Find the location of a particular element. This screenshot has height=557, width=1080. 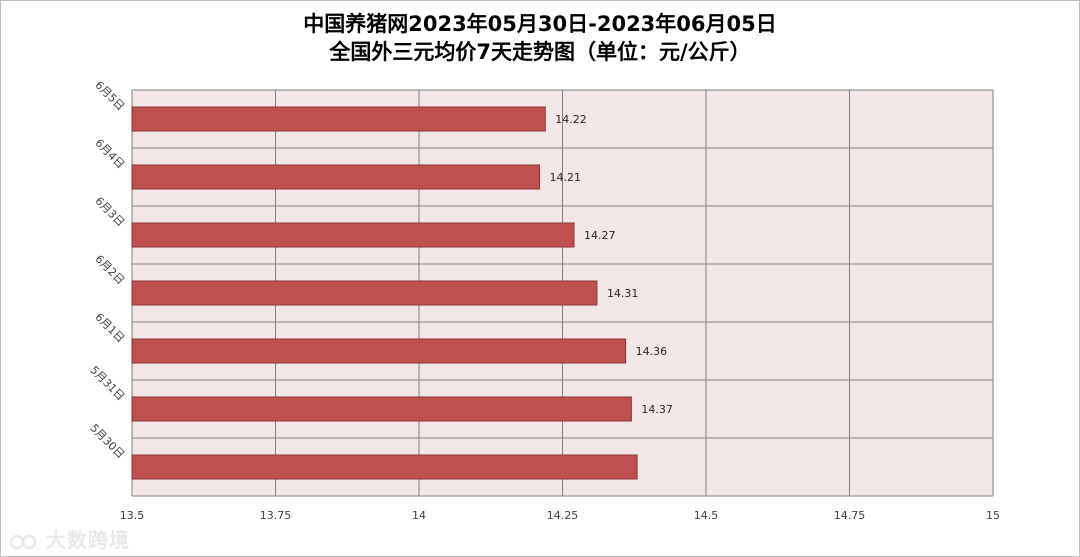

x-tick-label: 14 is located at coordinates (419, 515).